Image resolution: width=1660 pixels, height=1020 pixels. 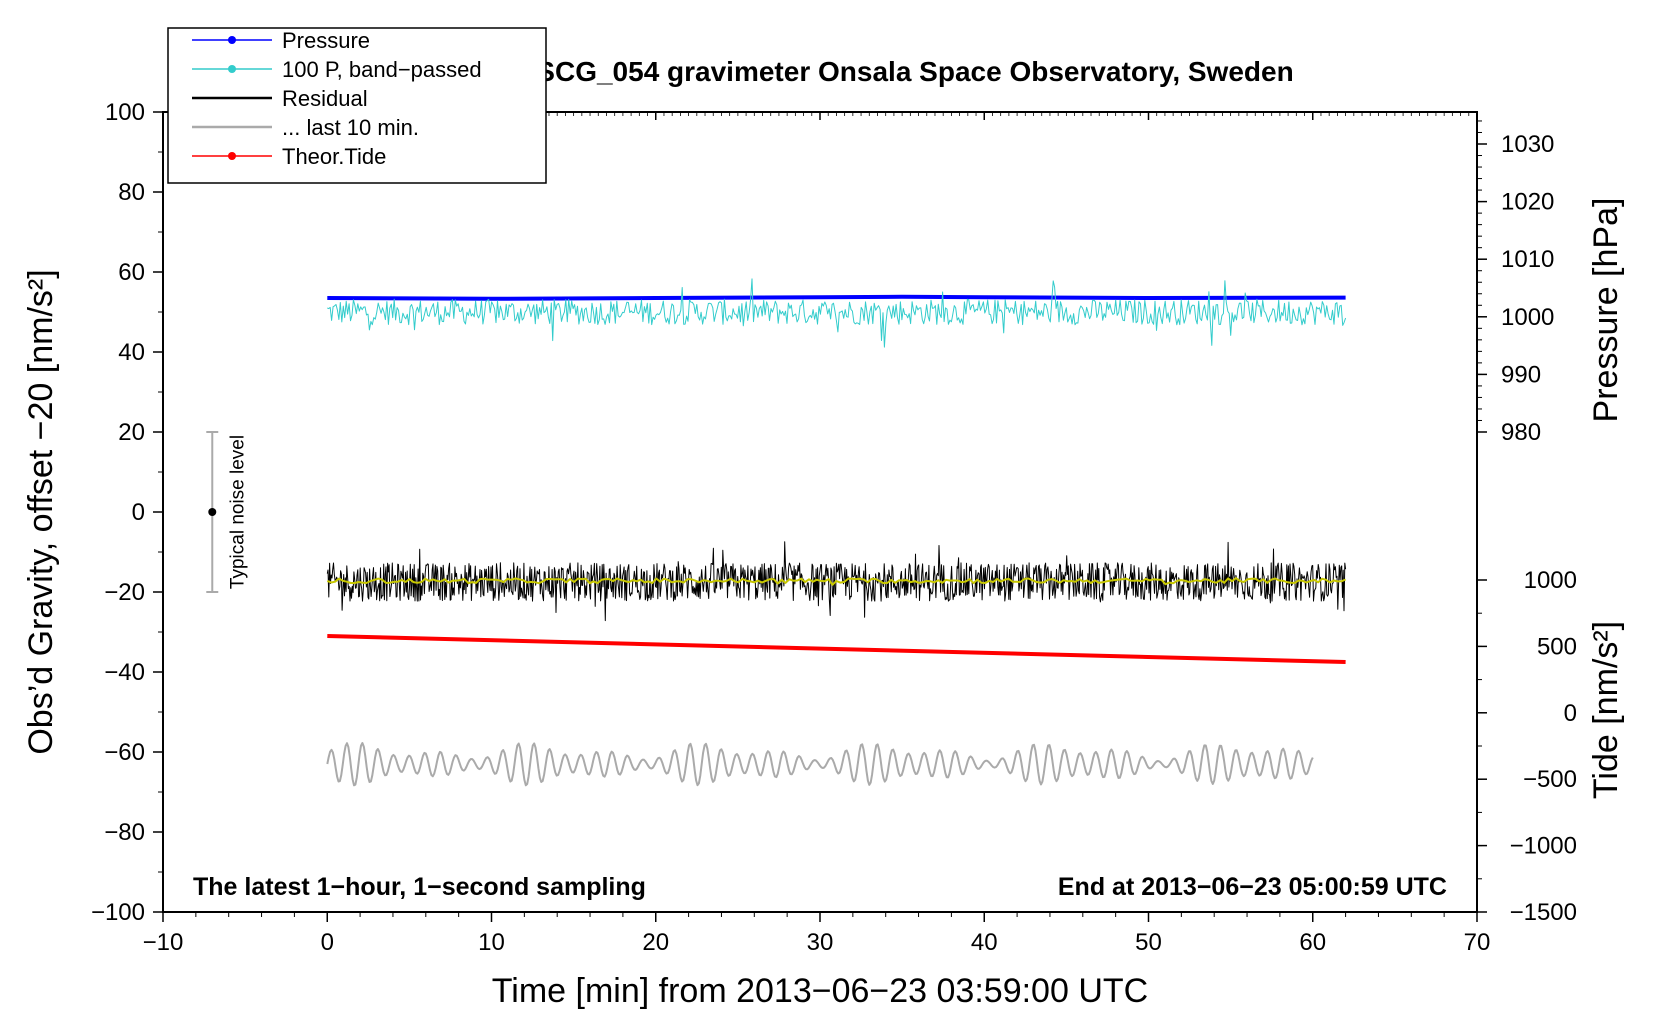 What do you see at coordinates (118, 912) in the screenshot?
I see `y-tick-label: −100` at bounding box center [118, 912].